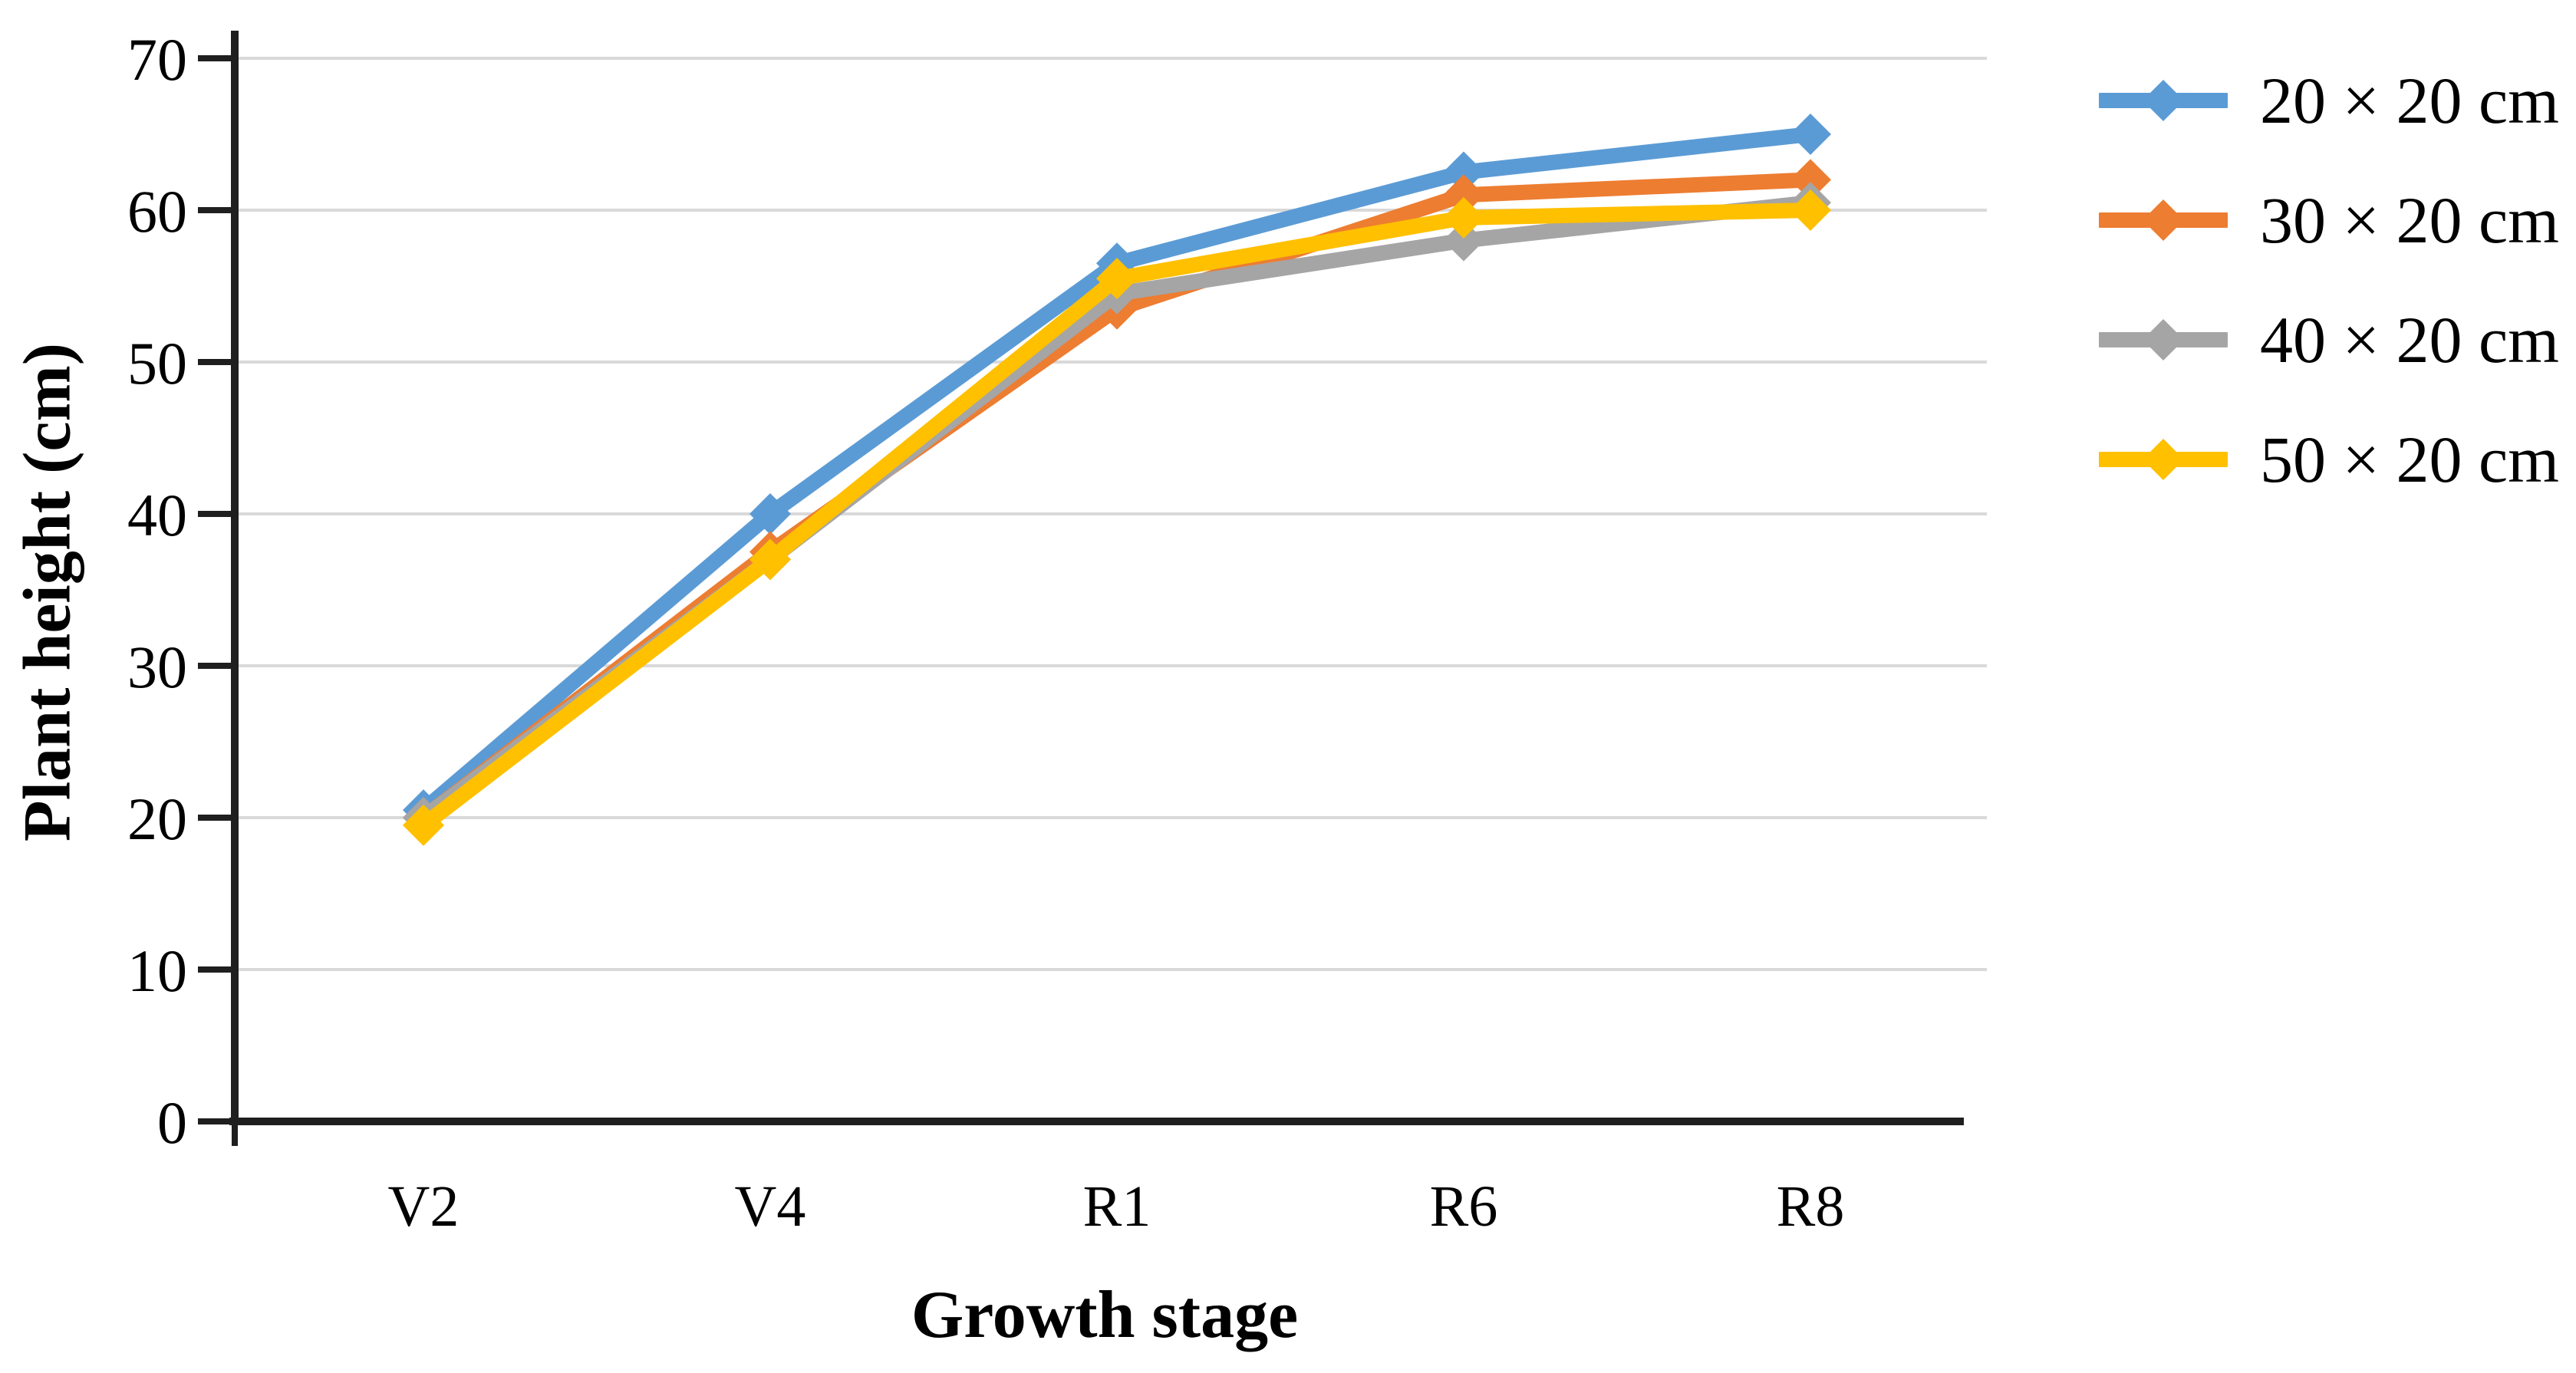 This screenshot has height=1373, width=2576. I want to click on x-category-label: R6, so click(1464, 1206).